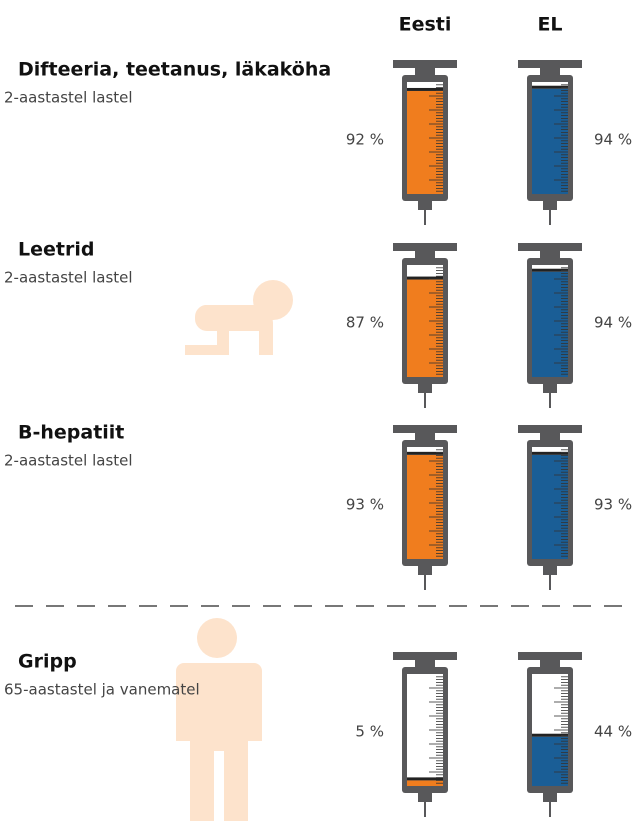  I want to click on row-title: Leetrid, so click(56, 250).